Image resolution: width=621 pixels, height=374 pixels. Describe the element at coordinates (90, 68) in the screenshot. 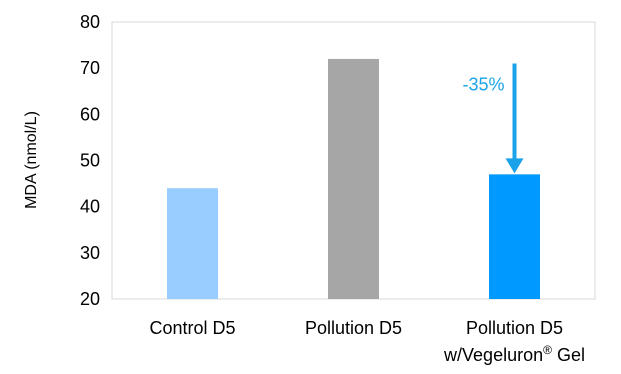

I see `y-tick-label: 70` at that location.